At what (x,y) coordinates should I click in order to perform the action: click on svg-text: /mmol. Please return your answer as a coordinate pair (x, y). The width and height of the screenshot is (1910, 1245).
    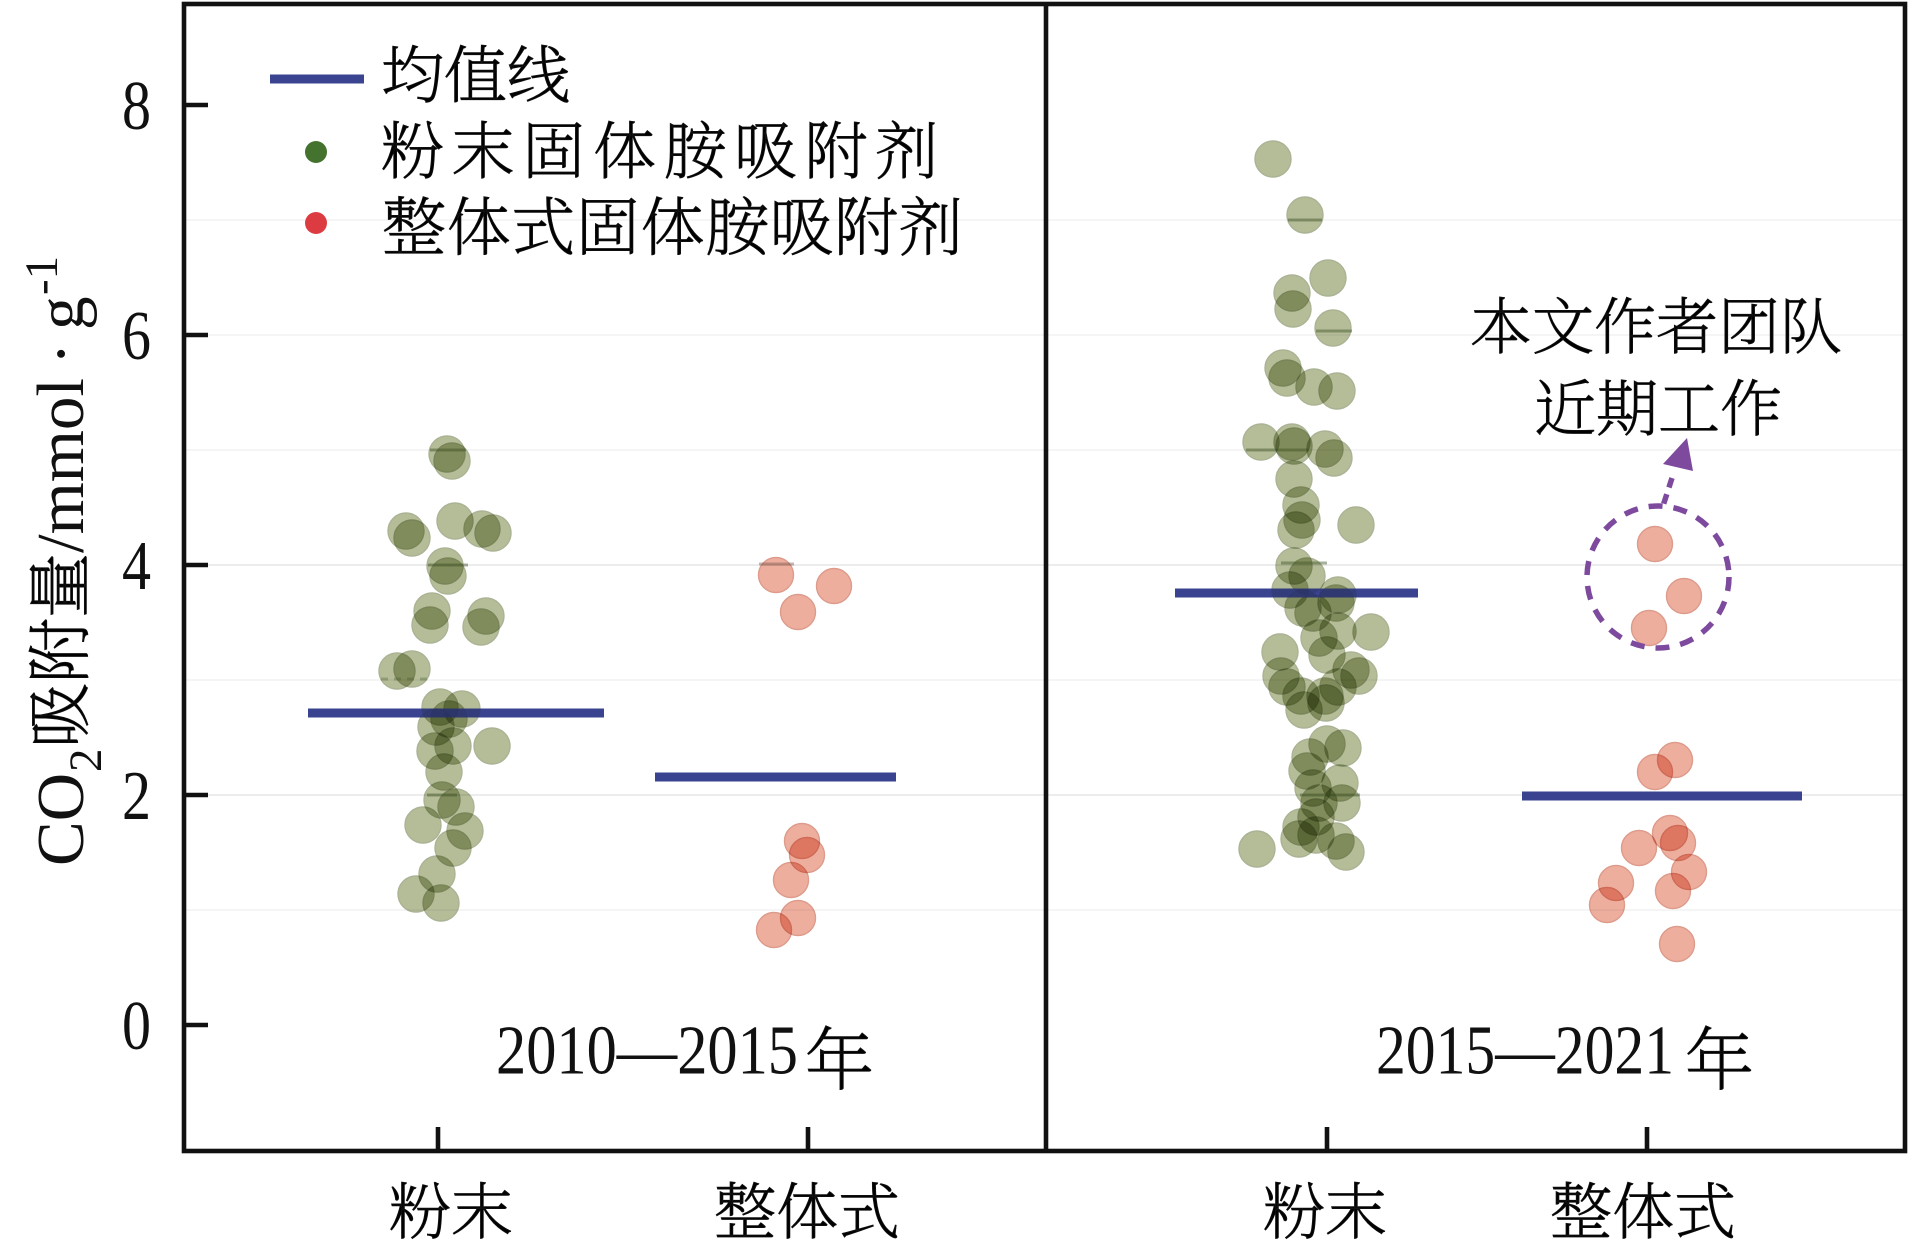
    Looking at the image, I should click on (61, 465).